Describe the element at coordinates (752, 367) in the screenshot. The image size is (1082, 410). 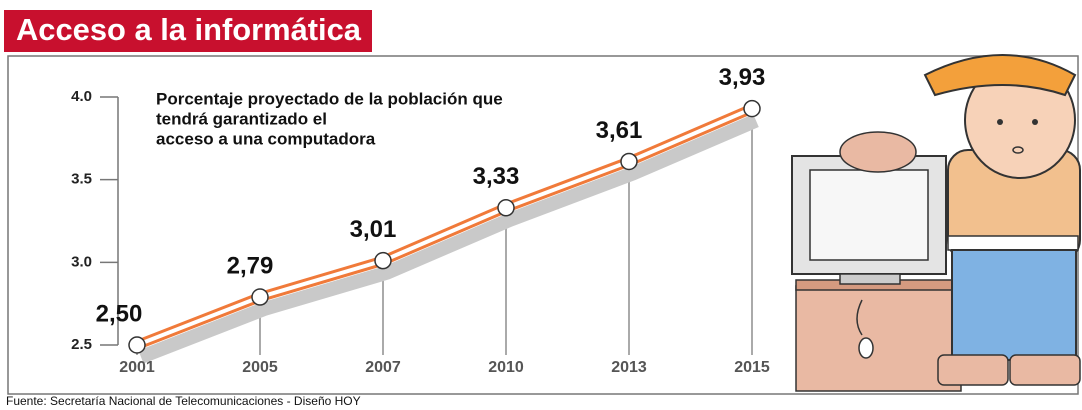
I see `x-tick-label: 2015` at that location.